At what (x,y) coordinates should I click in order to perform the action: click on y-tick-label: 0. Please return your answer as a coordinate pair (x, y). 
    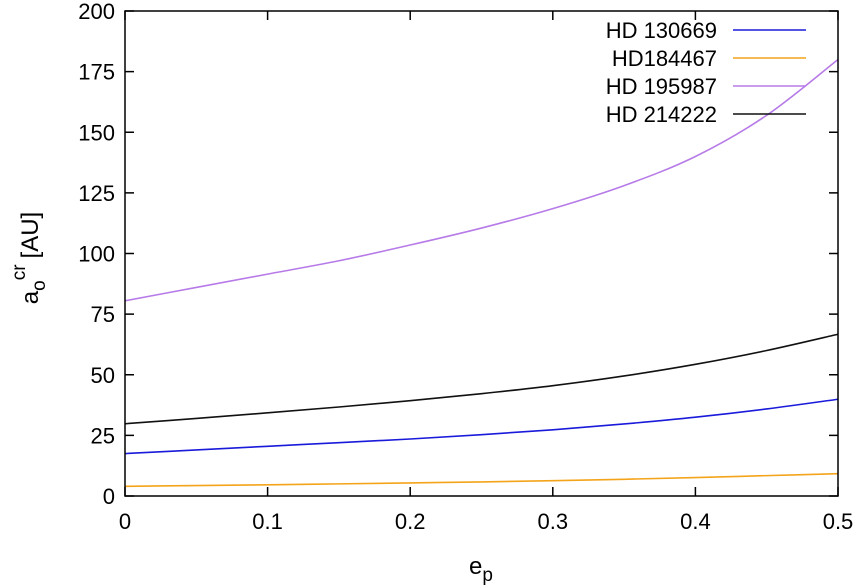
    Looking at the image, I should click on (109, 496).